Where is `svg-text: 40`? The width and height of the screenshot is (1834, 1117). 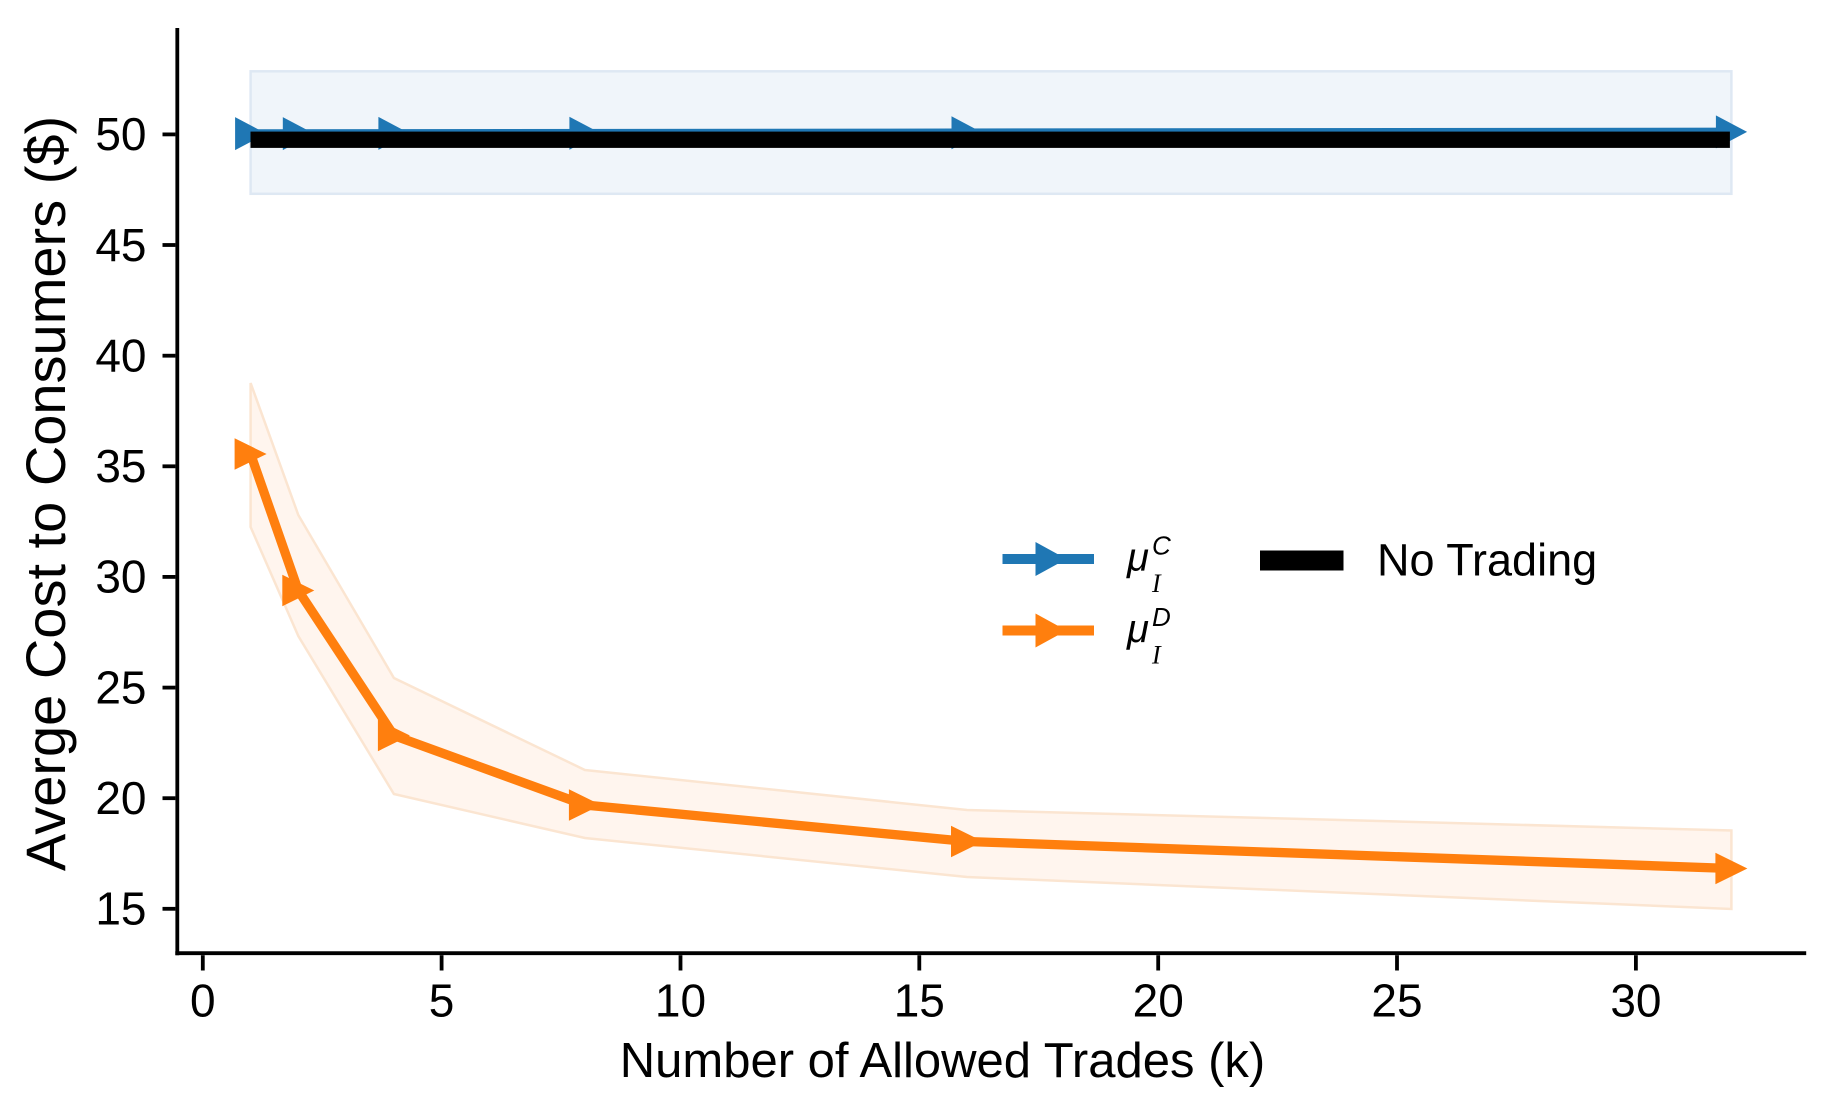
svg-text: 40 is located at coordinates (120, 356).